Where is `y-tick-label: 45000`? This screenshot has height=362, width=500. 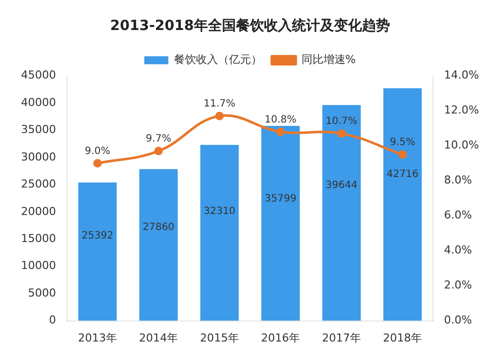 y-tick-label: 45000 is located at coordinates (38, 75).